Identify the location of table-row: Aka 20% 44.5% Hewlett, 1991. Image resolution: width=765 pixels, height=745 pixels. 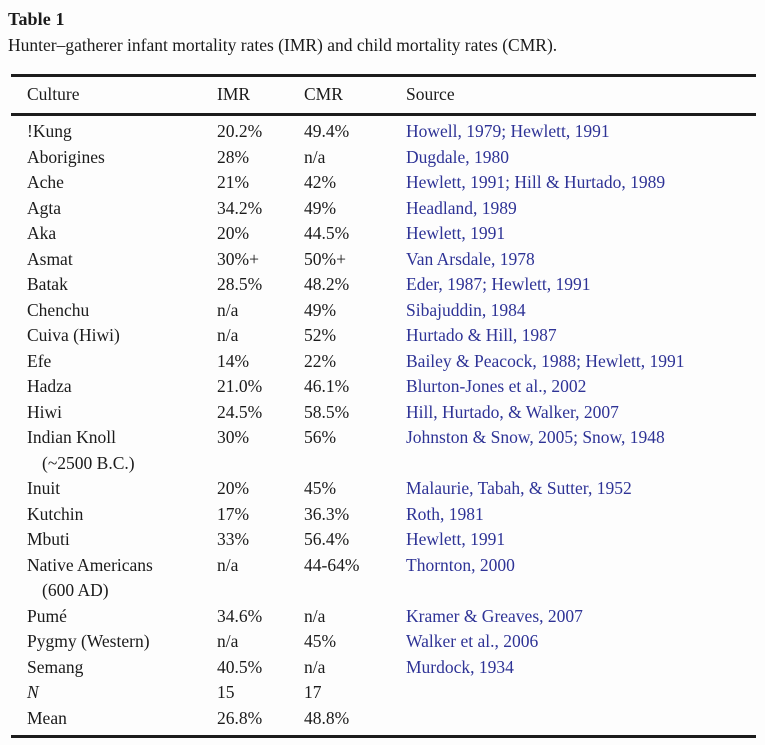
(383, 234).